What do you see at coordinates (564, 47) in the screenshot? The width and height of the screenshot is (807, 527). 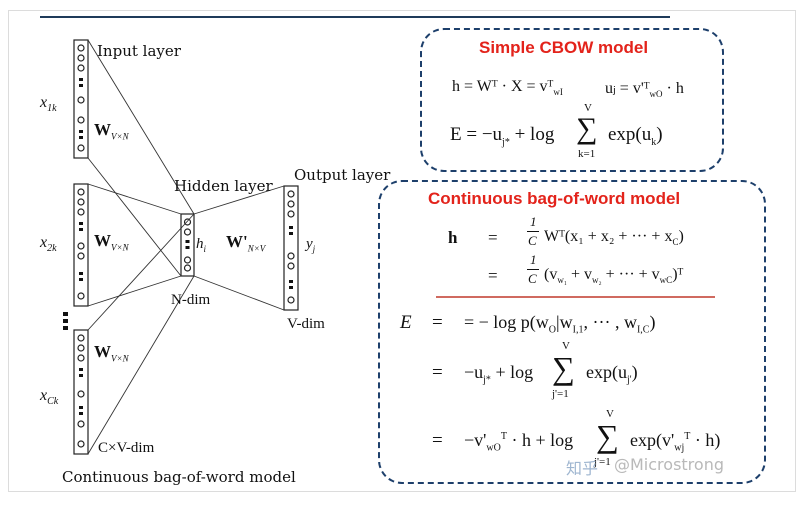 I see `simple-cbow-title: Simple CBOW model` at bounding box center [564, 47].